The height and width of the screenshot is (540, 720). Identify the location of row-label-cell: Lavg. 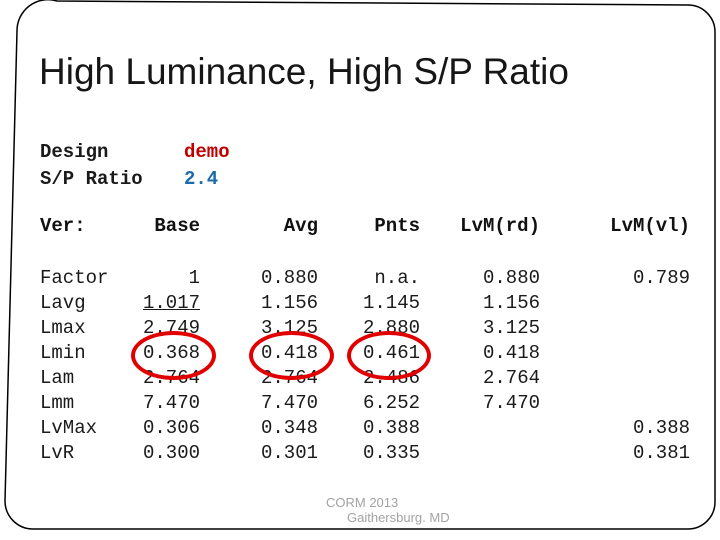
(63, 303).